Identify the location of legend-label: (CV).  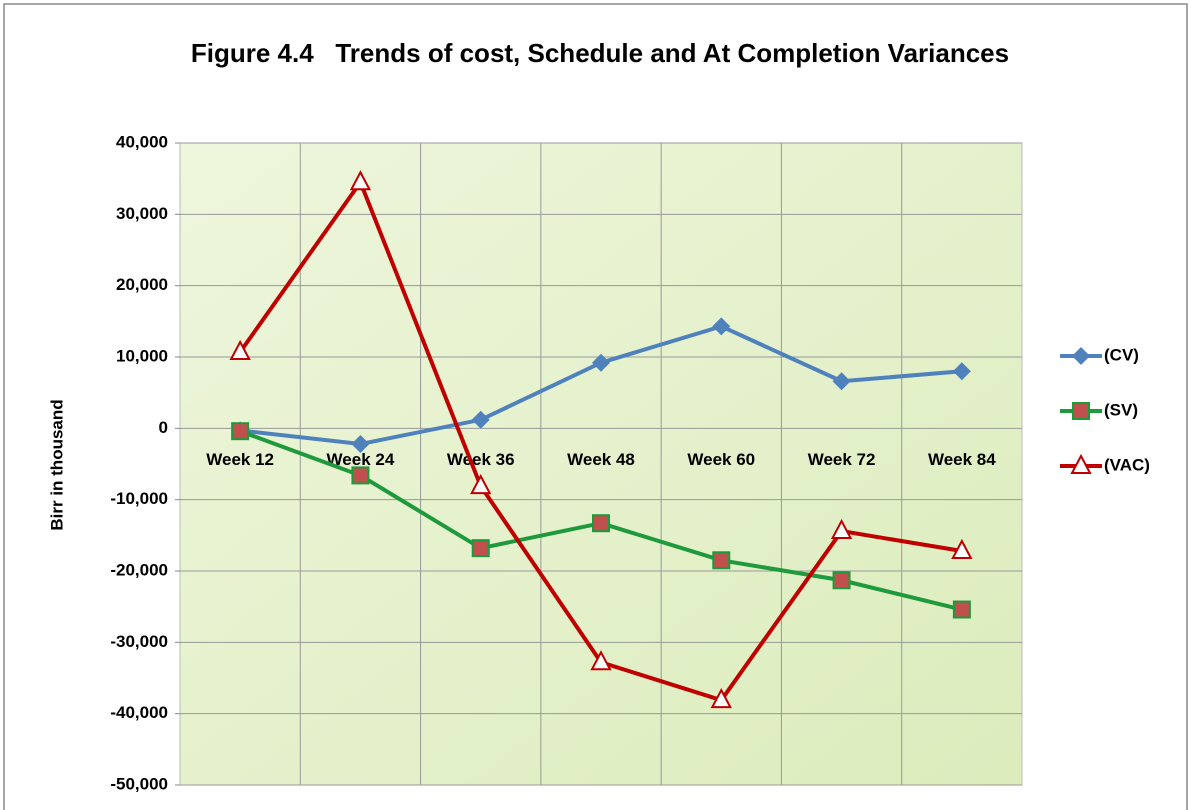
(1121, 354).